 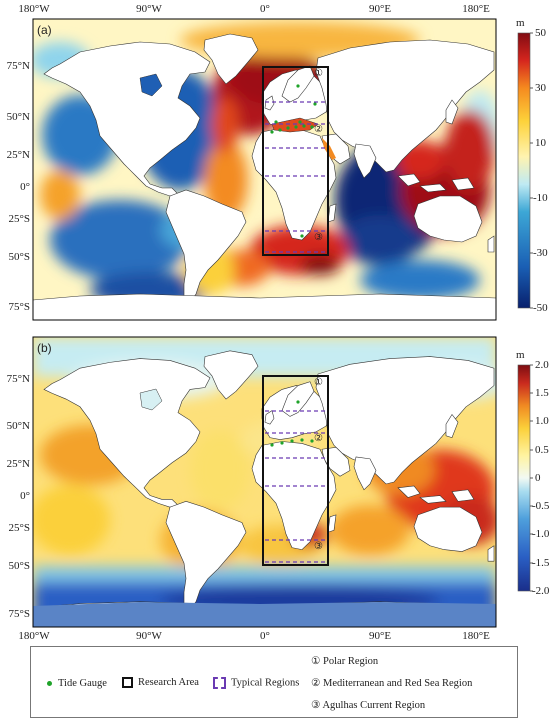 I want to click on colorbar-b-tick-0: 0, so click(x=538, y=478).